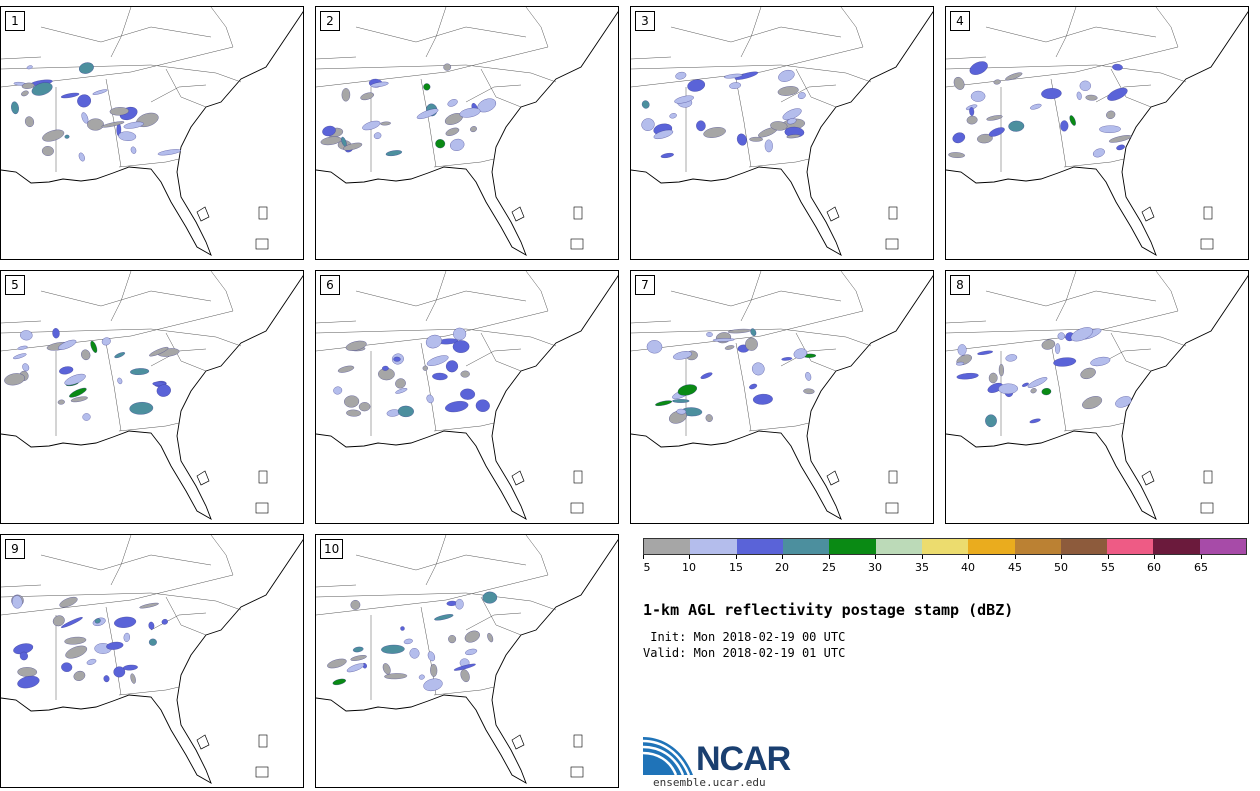 This screenshot has width=1260, height=791. I want to click on member-panel-1: 1, so click(152, 133).